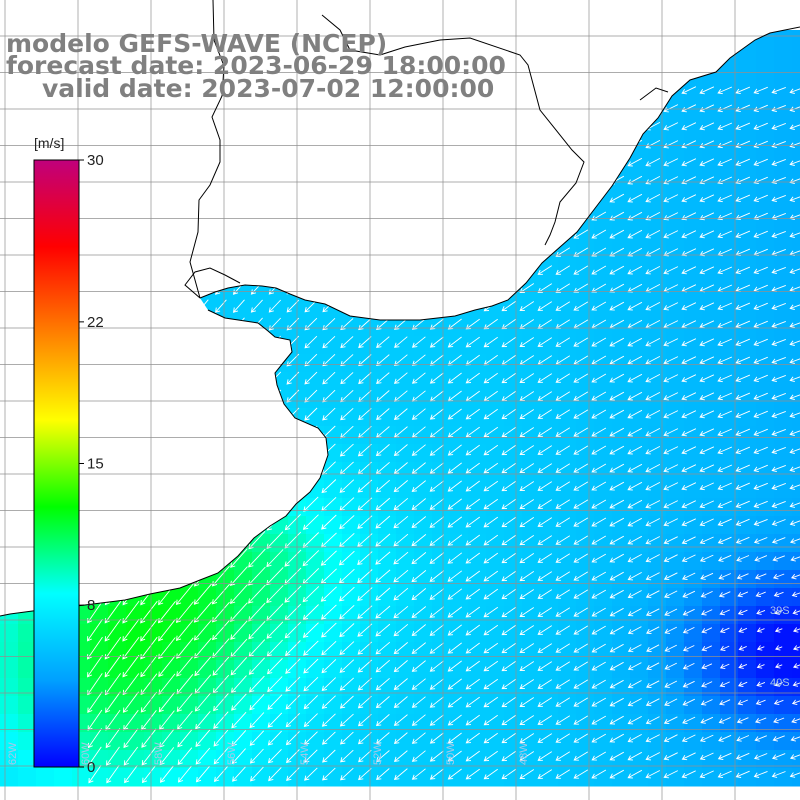  What do you see at coordinates (49, 143) in the screenshot?
I see `colorbar-unit: [m/s]` at bounding box center [49, 143].